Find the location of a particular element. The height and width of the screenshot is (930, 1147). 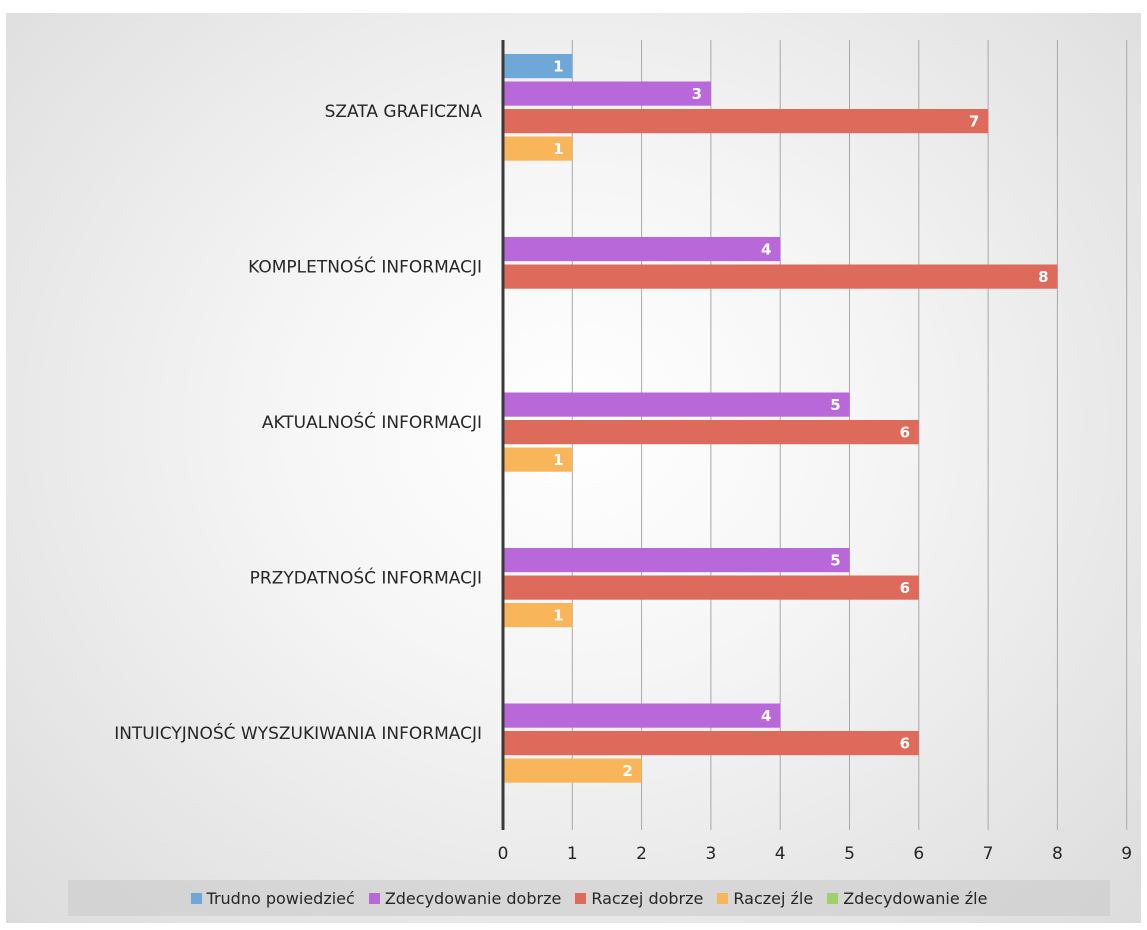

x-tick-label: 0 is located at coordinates (503, 854).